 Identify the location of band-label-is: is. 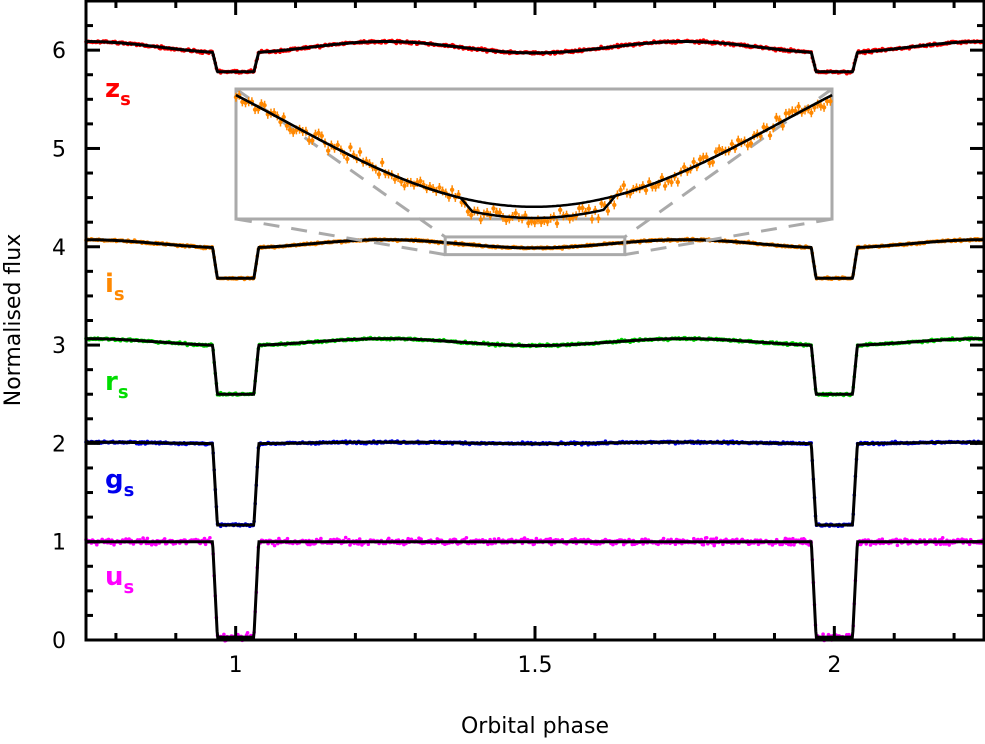
(115, 287).